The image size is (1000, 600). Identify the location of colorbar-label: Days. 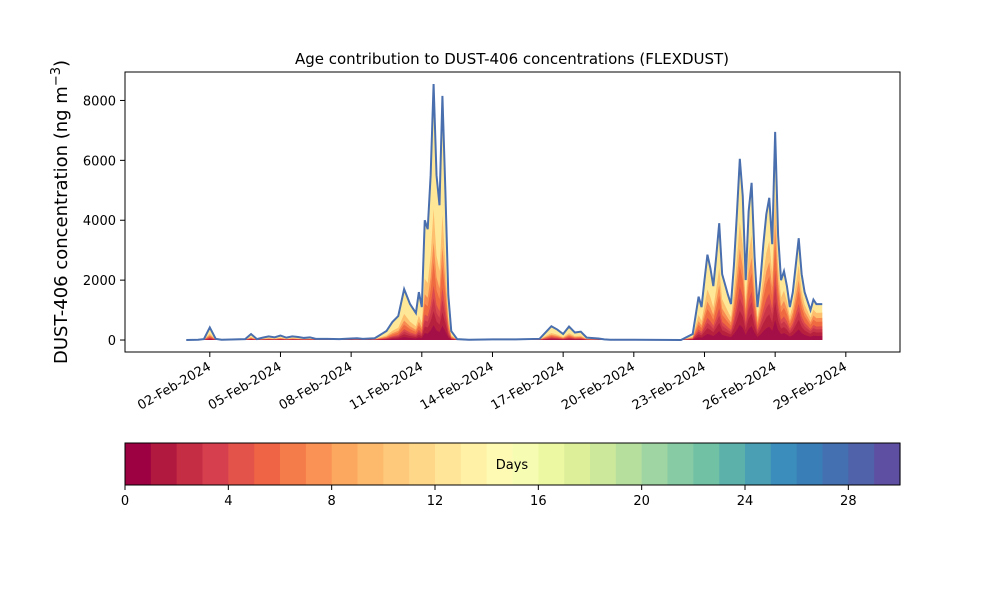
(512, 465).